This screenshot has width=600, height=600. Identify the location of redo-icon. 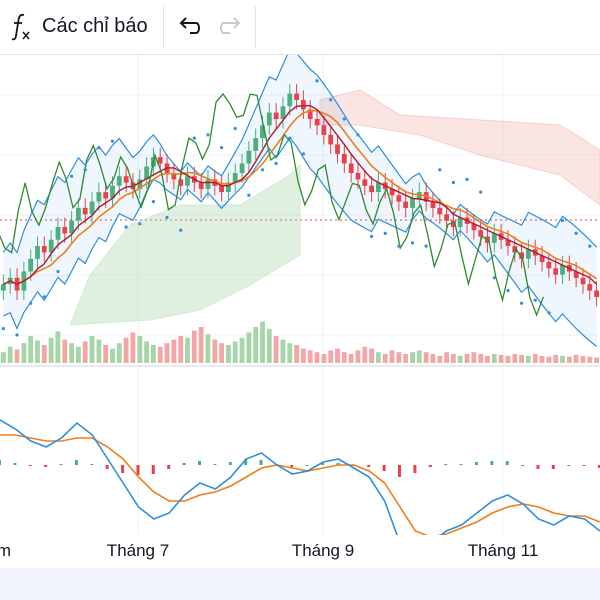
(231, 27).